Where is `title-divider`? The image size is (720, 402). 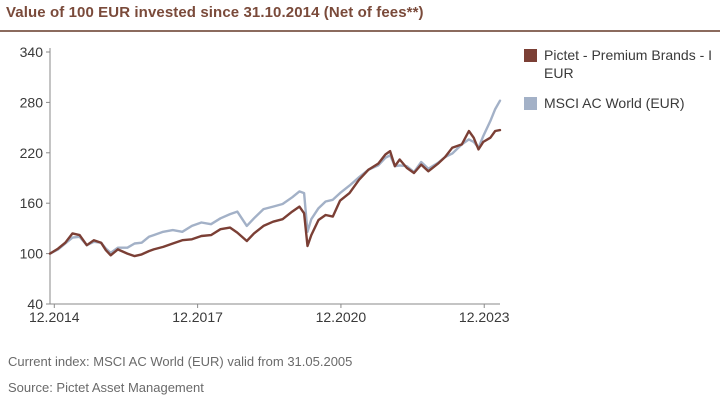
title-divider is located at coordinates (360, 31).